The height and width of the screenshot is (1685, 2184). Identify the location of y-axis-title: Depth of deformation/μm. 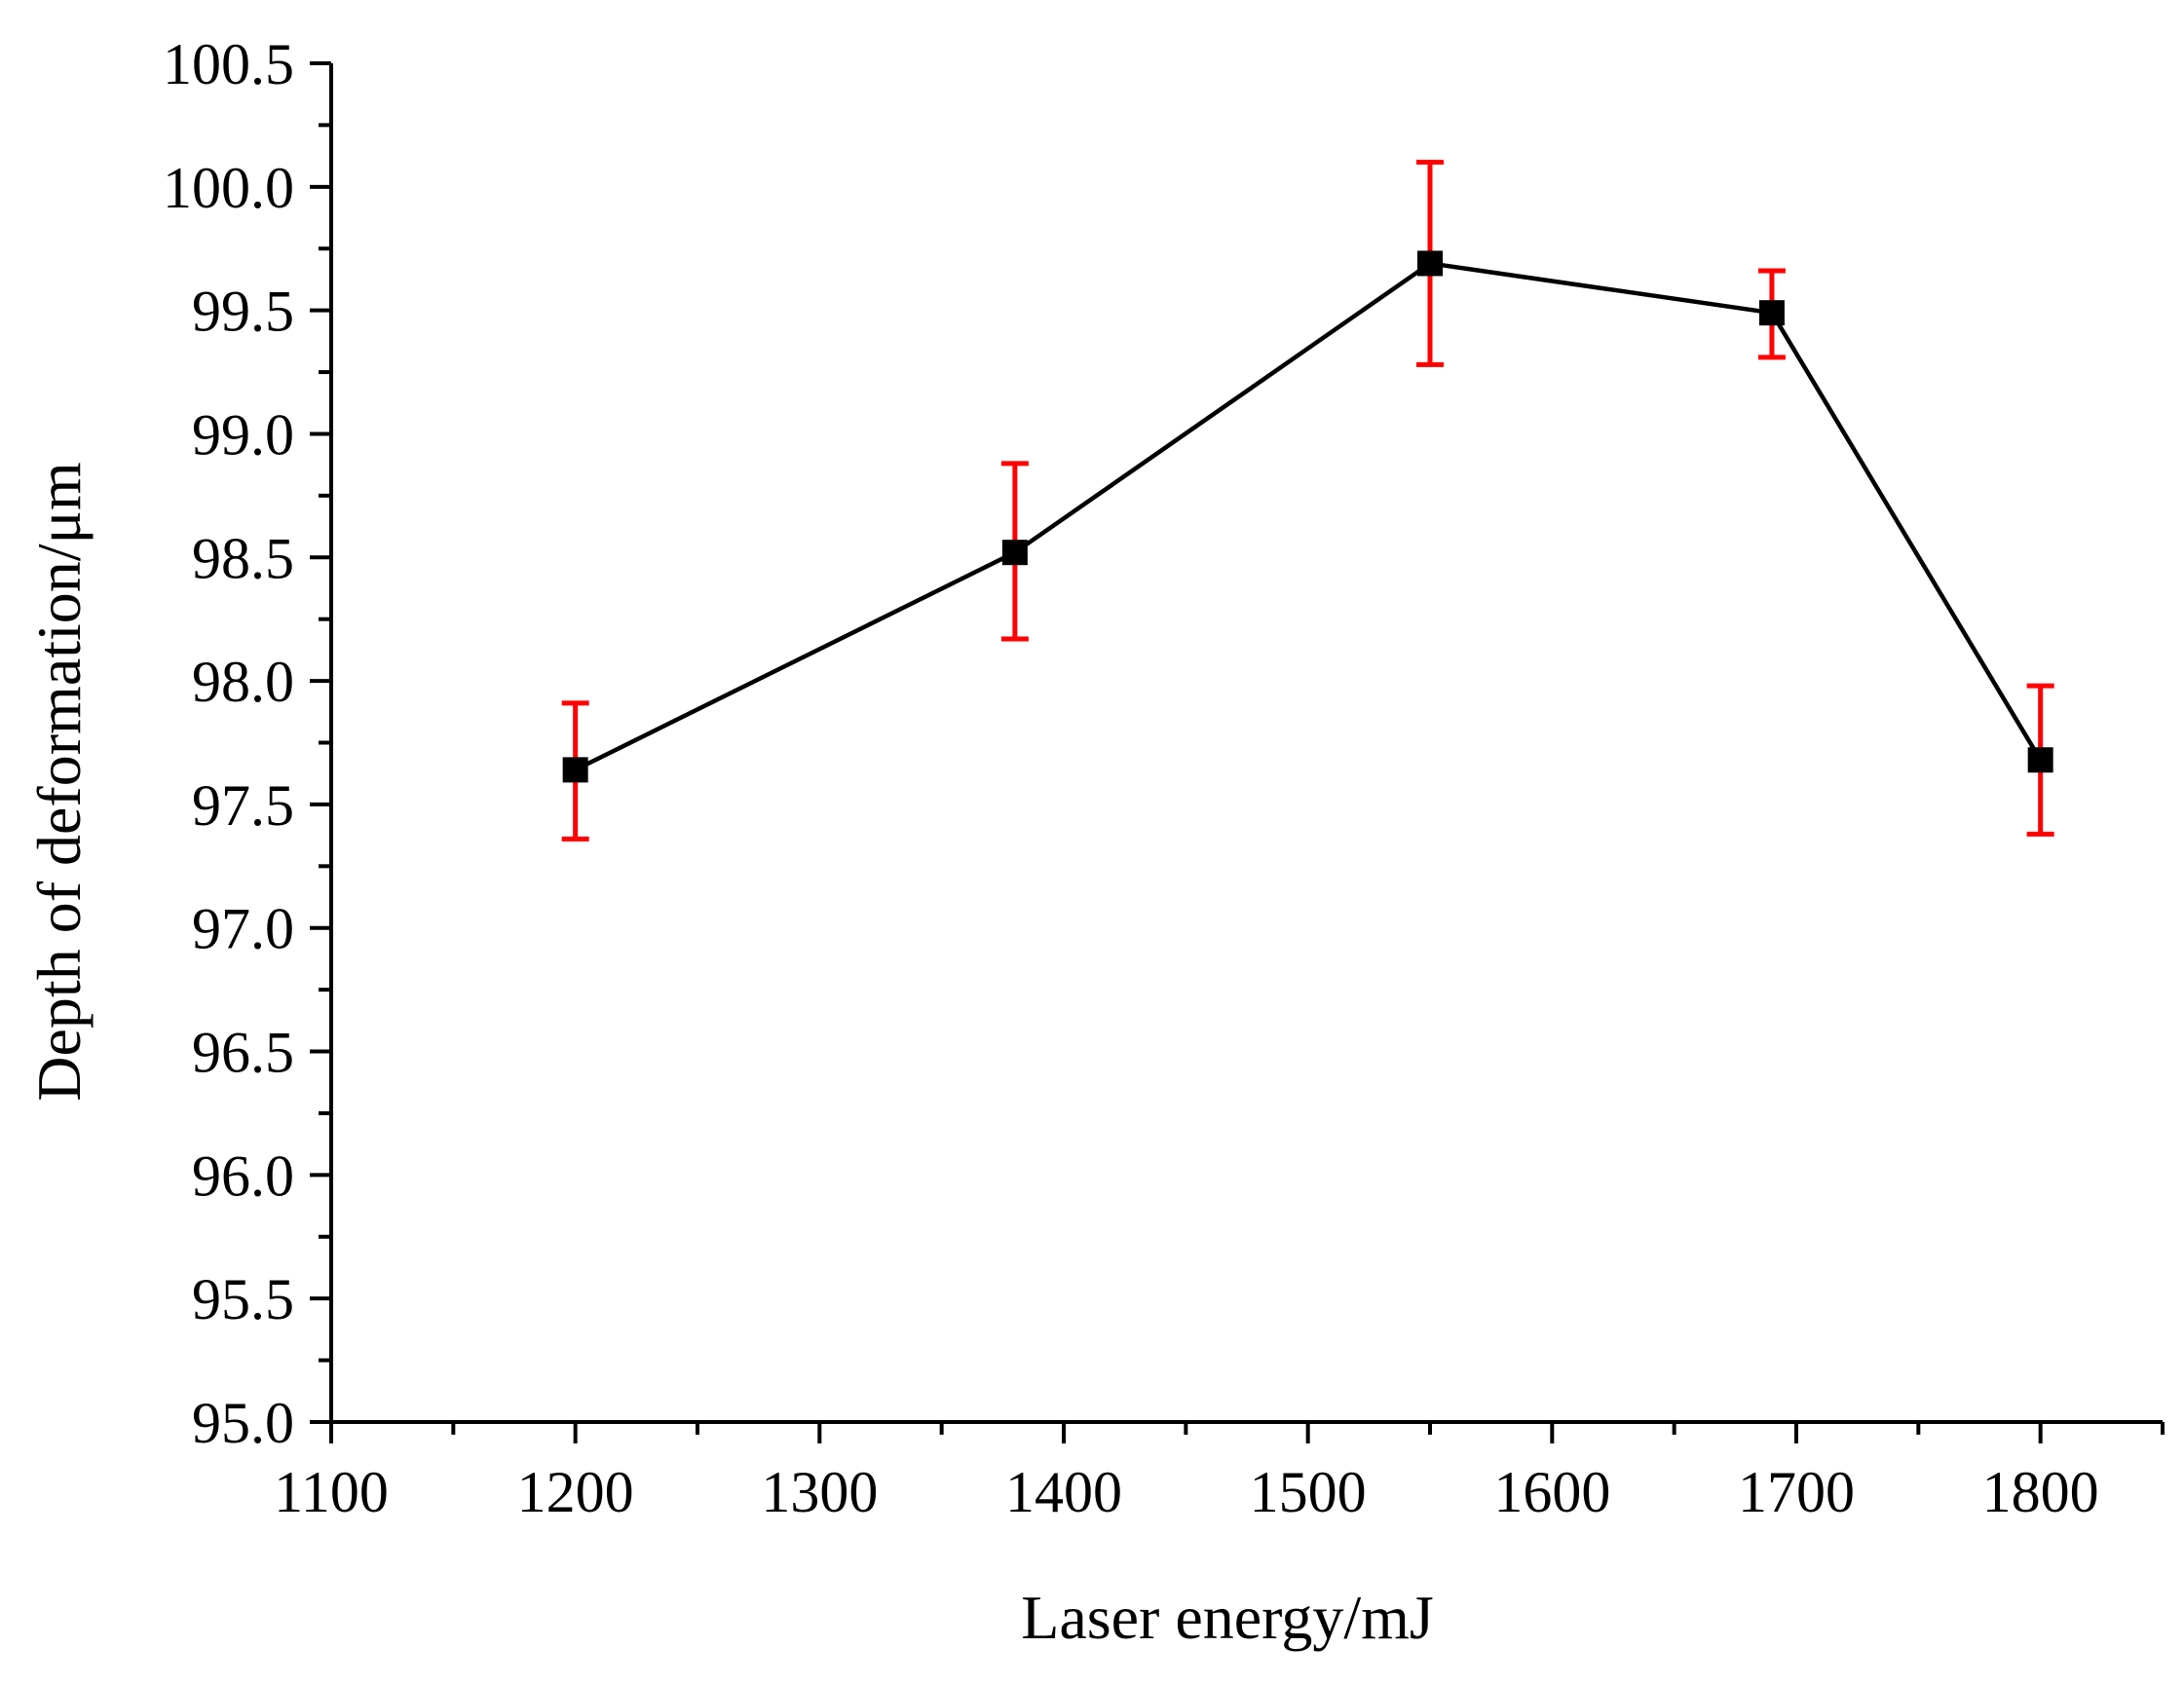
(59, 781).